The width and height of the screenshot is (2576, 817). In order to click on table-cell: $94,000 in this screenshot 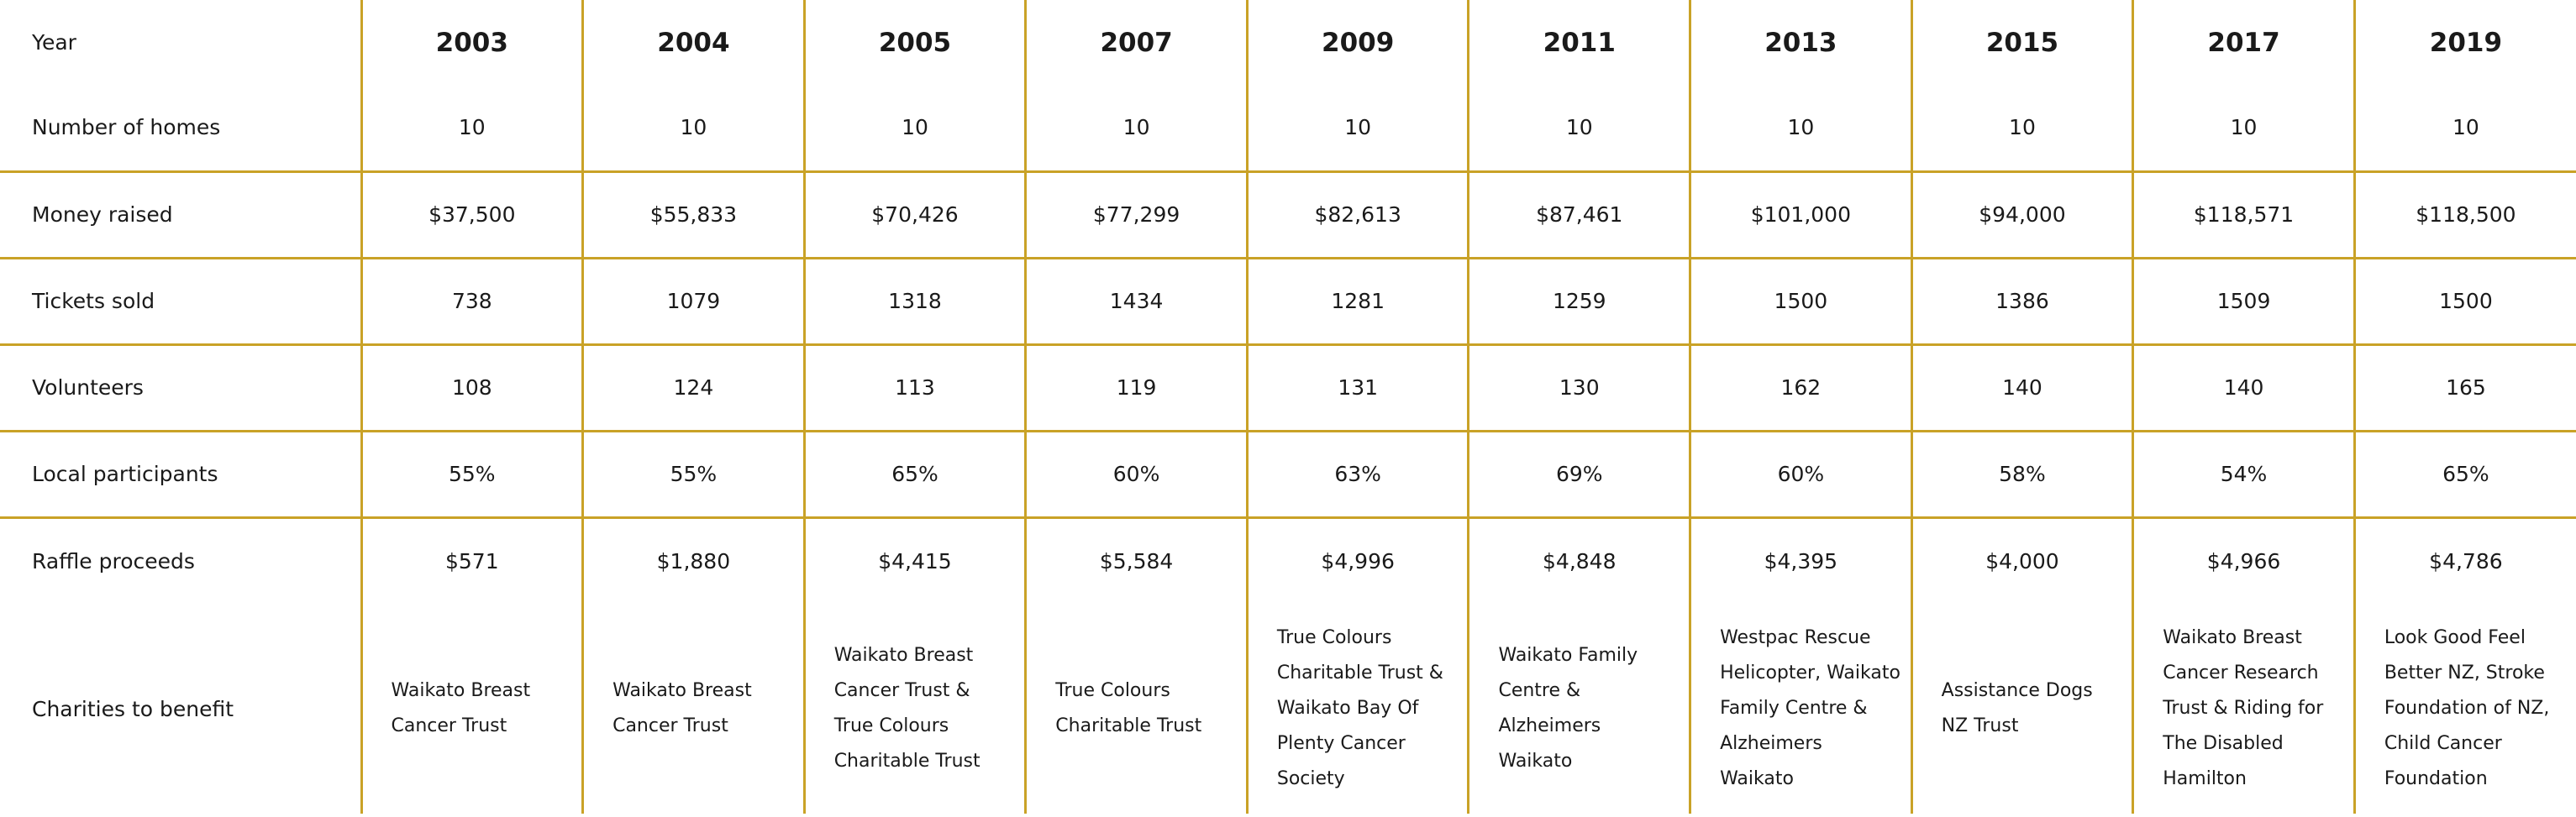, I will do `click(2022, 214)`.